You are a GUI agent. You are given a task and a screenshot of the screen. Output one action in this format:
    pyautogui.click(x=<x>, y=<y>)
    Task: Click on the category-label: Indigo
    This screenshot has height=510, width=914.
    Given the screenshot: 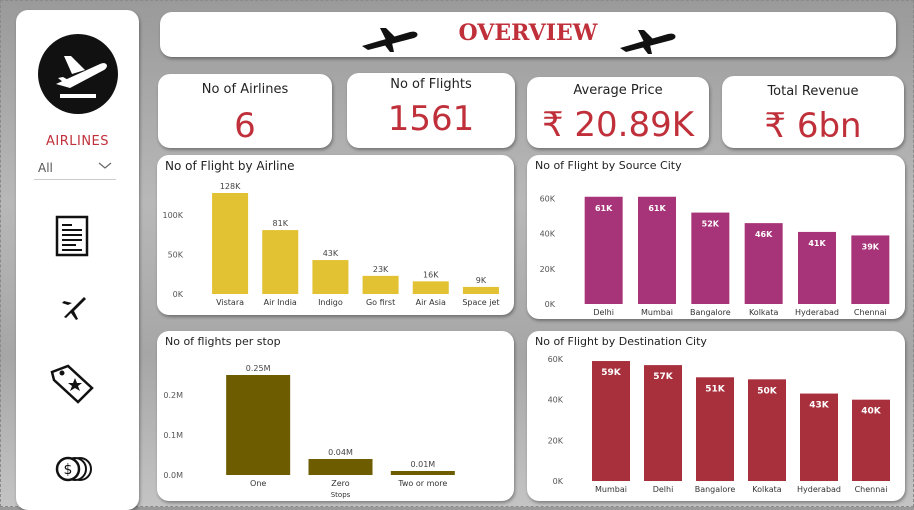 What is the action you would take?
    pyautogui.click(x=330, y=302)
    